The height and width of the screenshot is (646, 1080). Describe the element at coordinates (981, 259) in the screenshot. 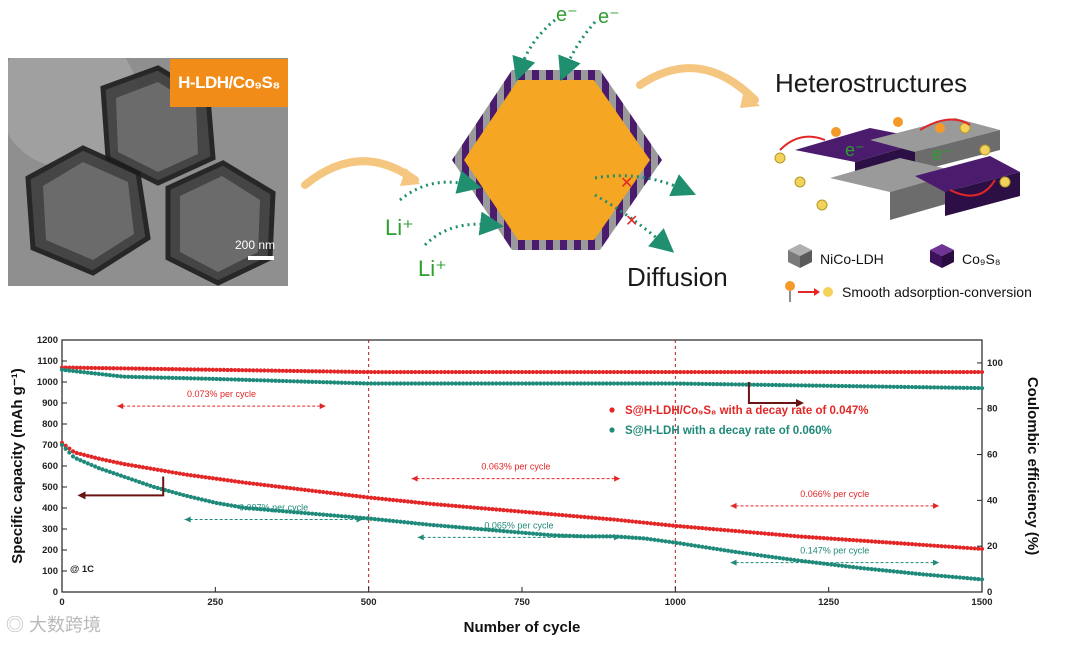

I see `legend-cos-label: Co₉S₈` at that location.